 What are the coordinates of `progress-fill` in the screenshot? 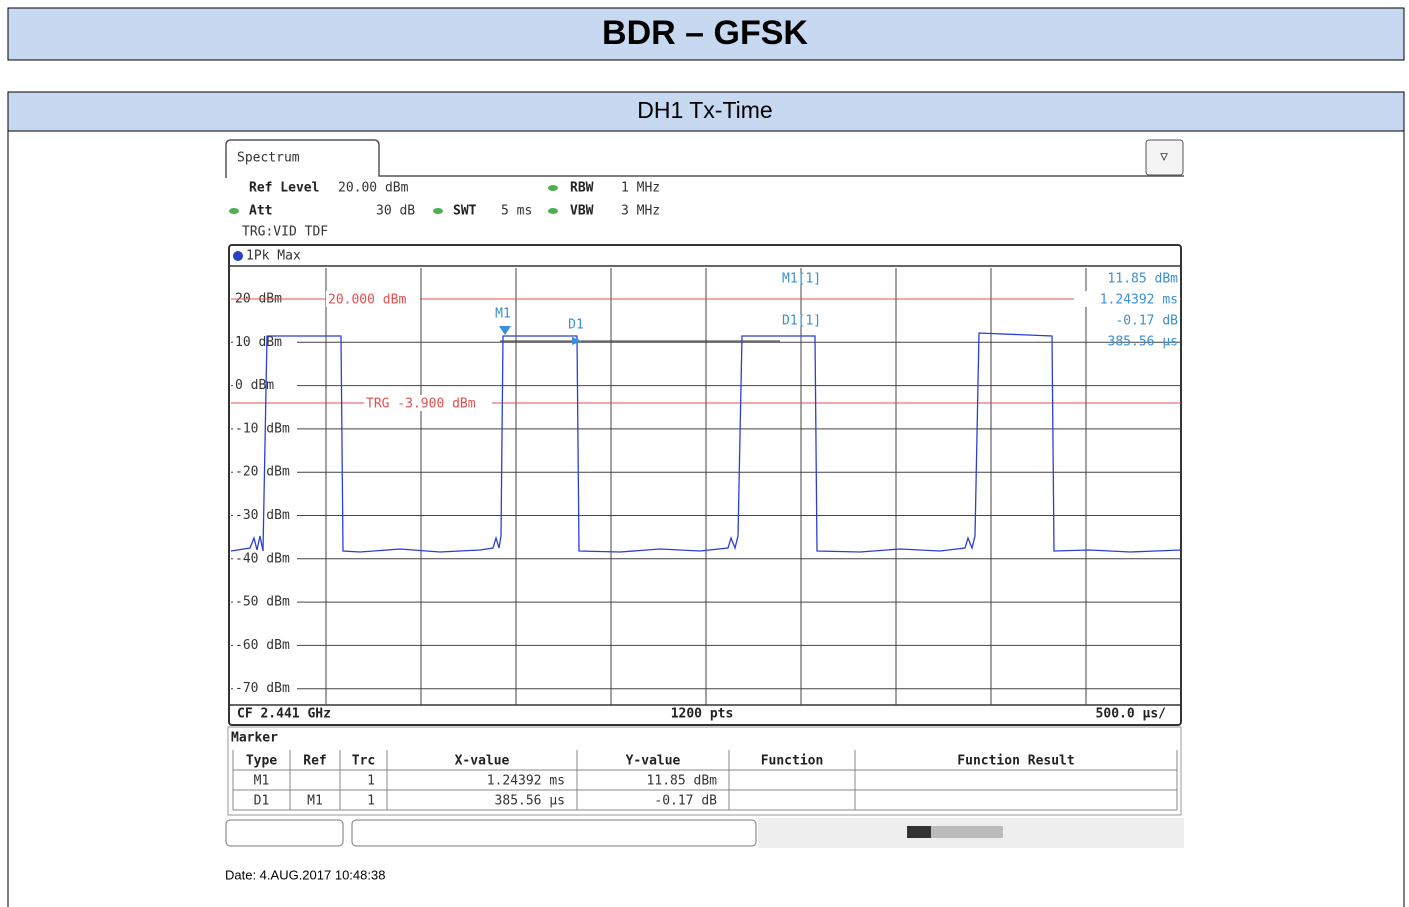 It's located at (919, 832).